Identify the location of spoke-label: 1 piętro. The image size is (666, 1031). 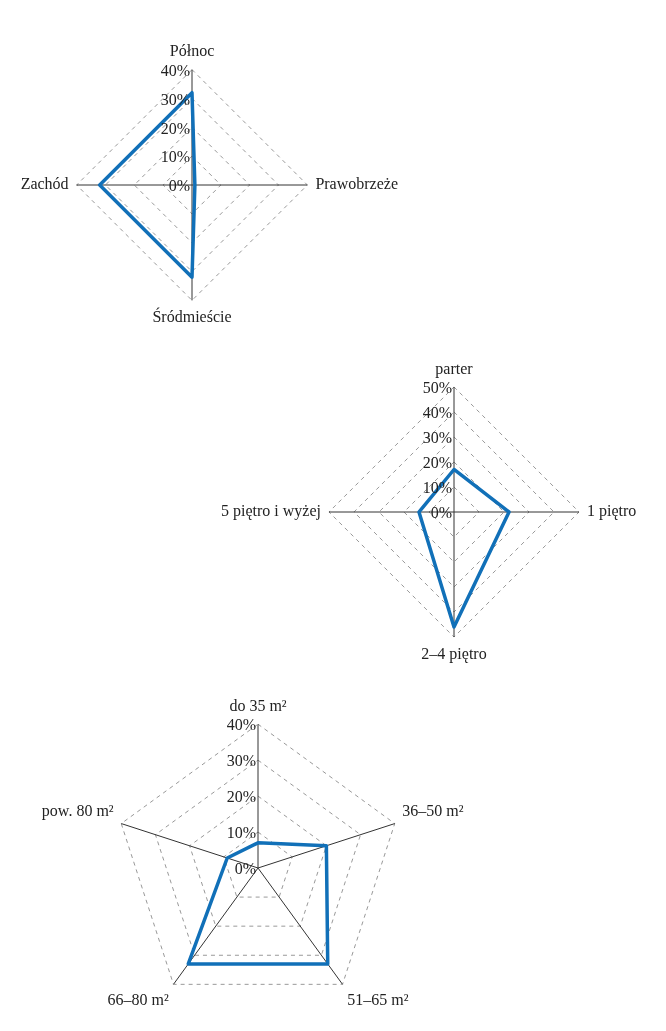
(612, 511).